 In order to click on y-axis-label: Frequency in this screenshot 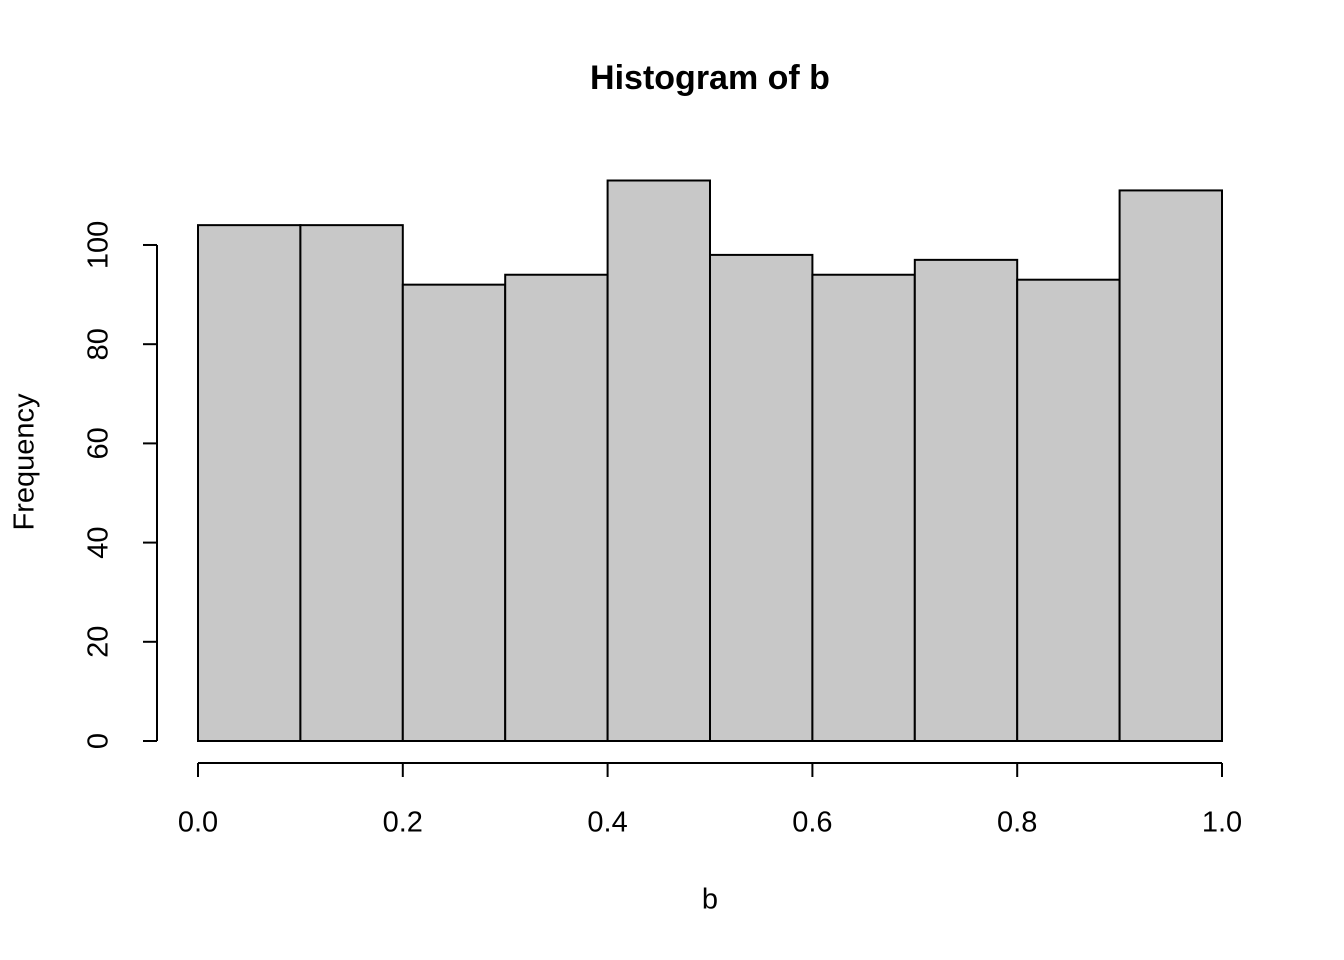, I will do `click(25, 462)`.